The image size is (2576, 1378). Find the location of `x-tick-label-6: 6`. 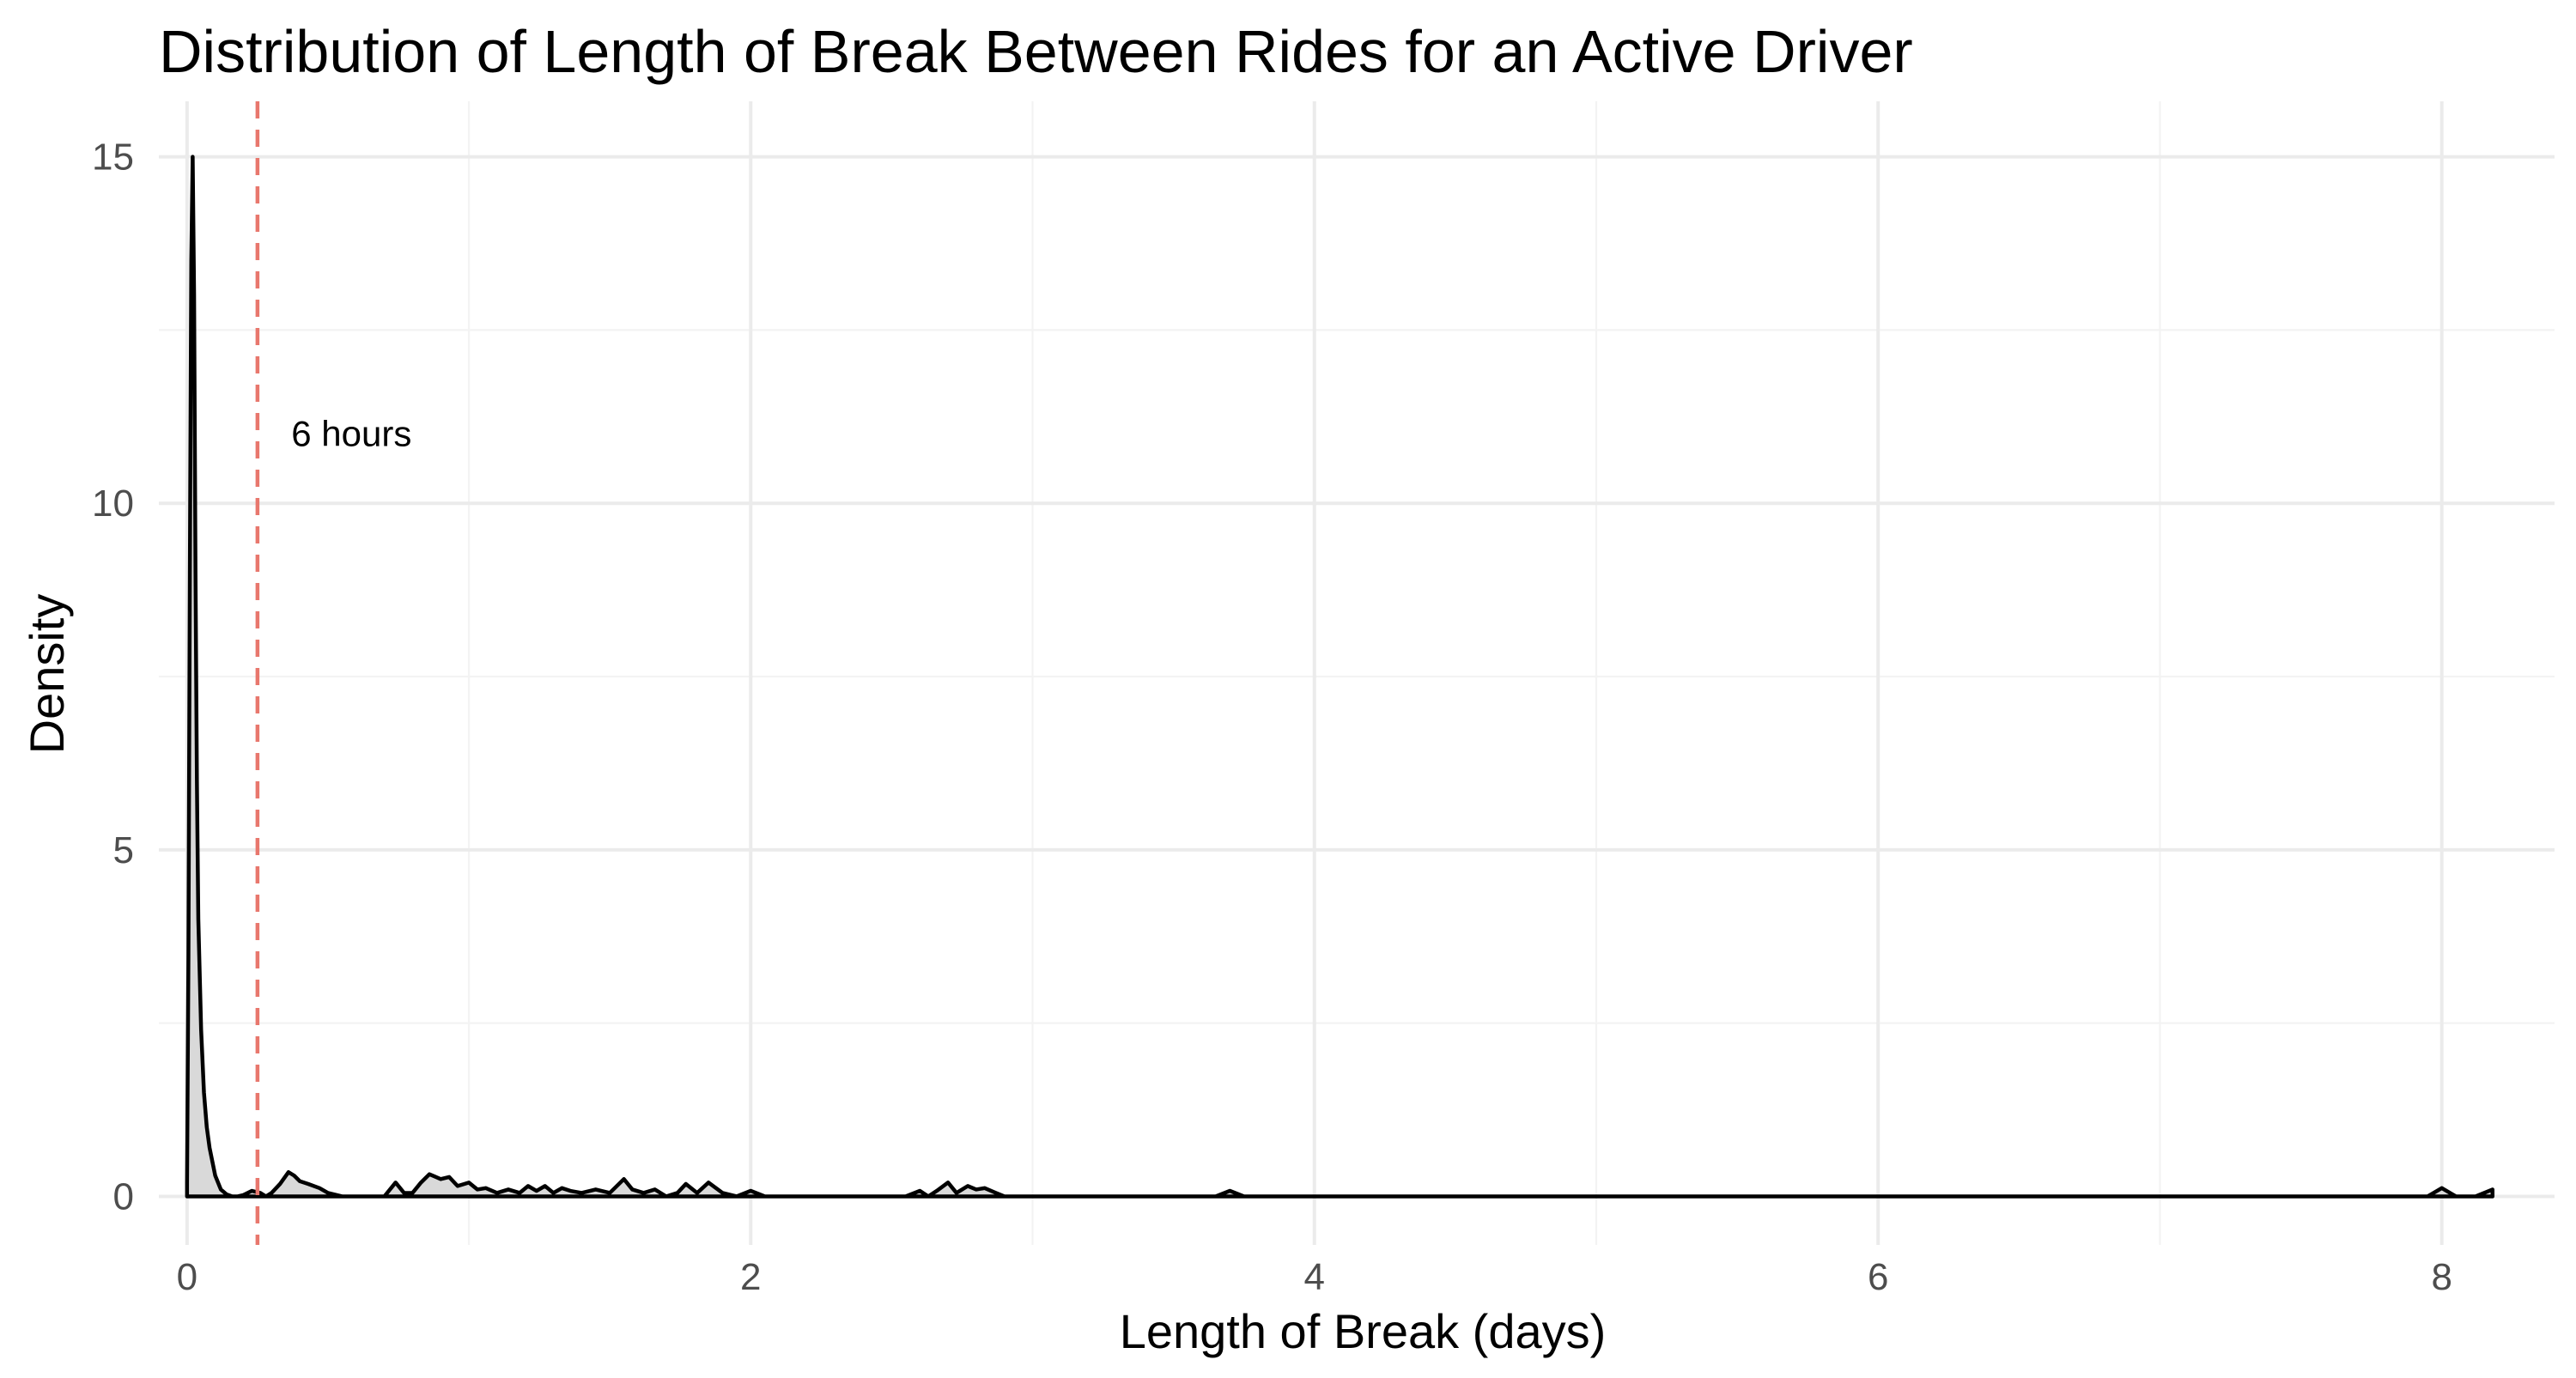

x-tick-label-6: 6 is located at coordinates (1878, 1277).